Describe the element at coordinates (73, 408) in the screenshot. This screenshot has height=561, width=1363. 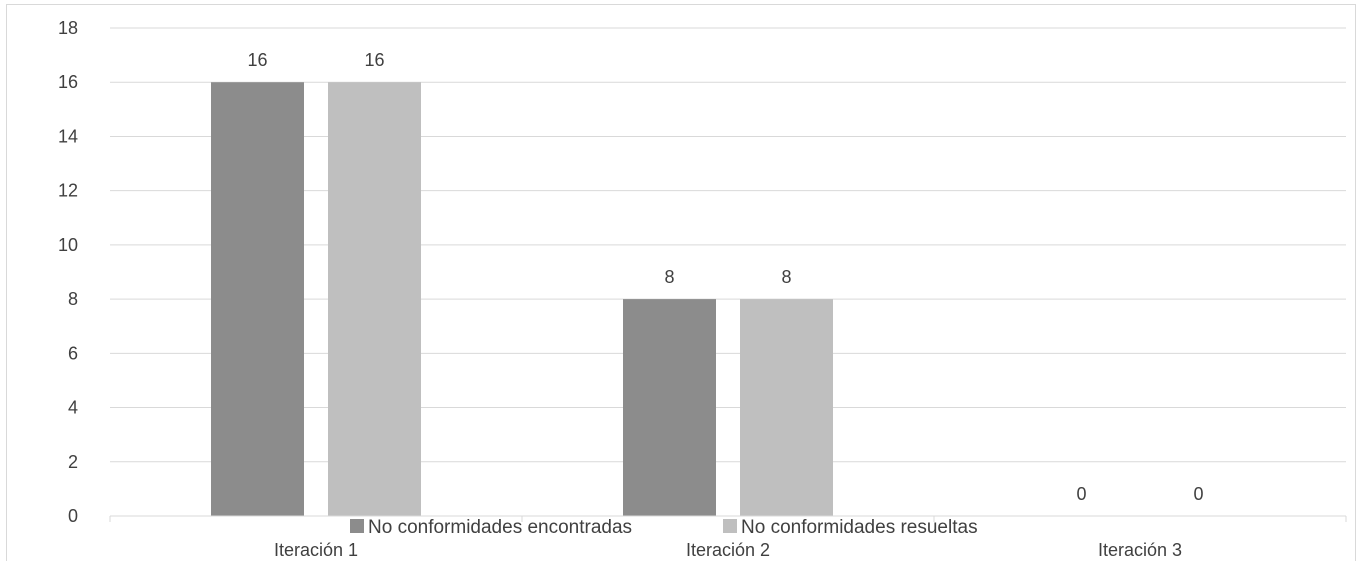
I see `y-tick-label: 4` at that location.